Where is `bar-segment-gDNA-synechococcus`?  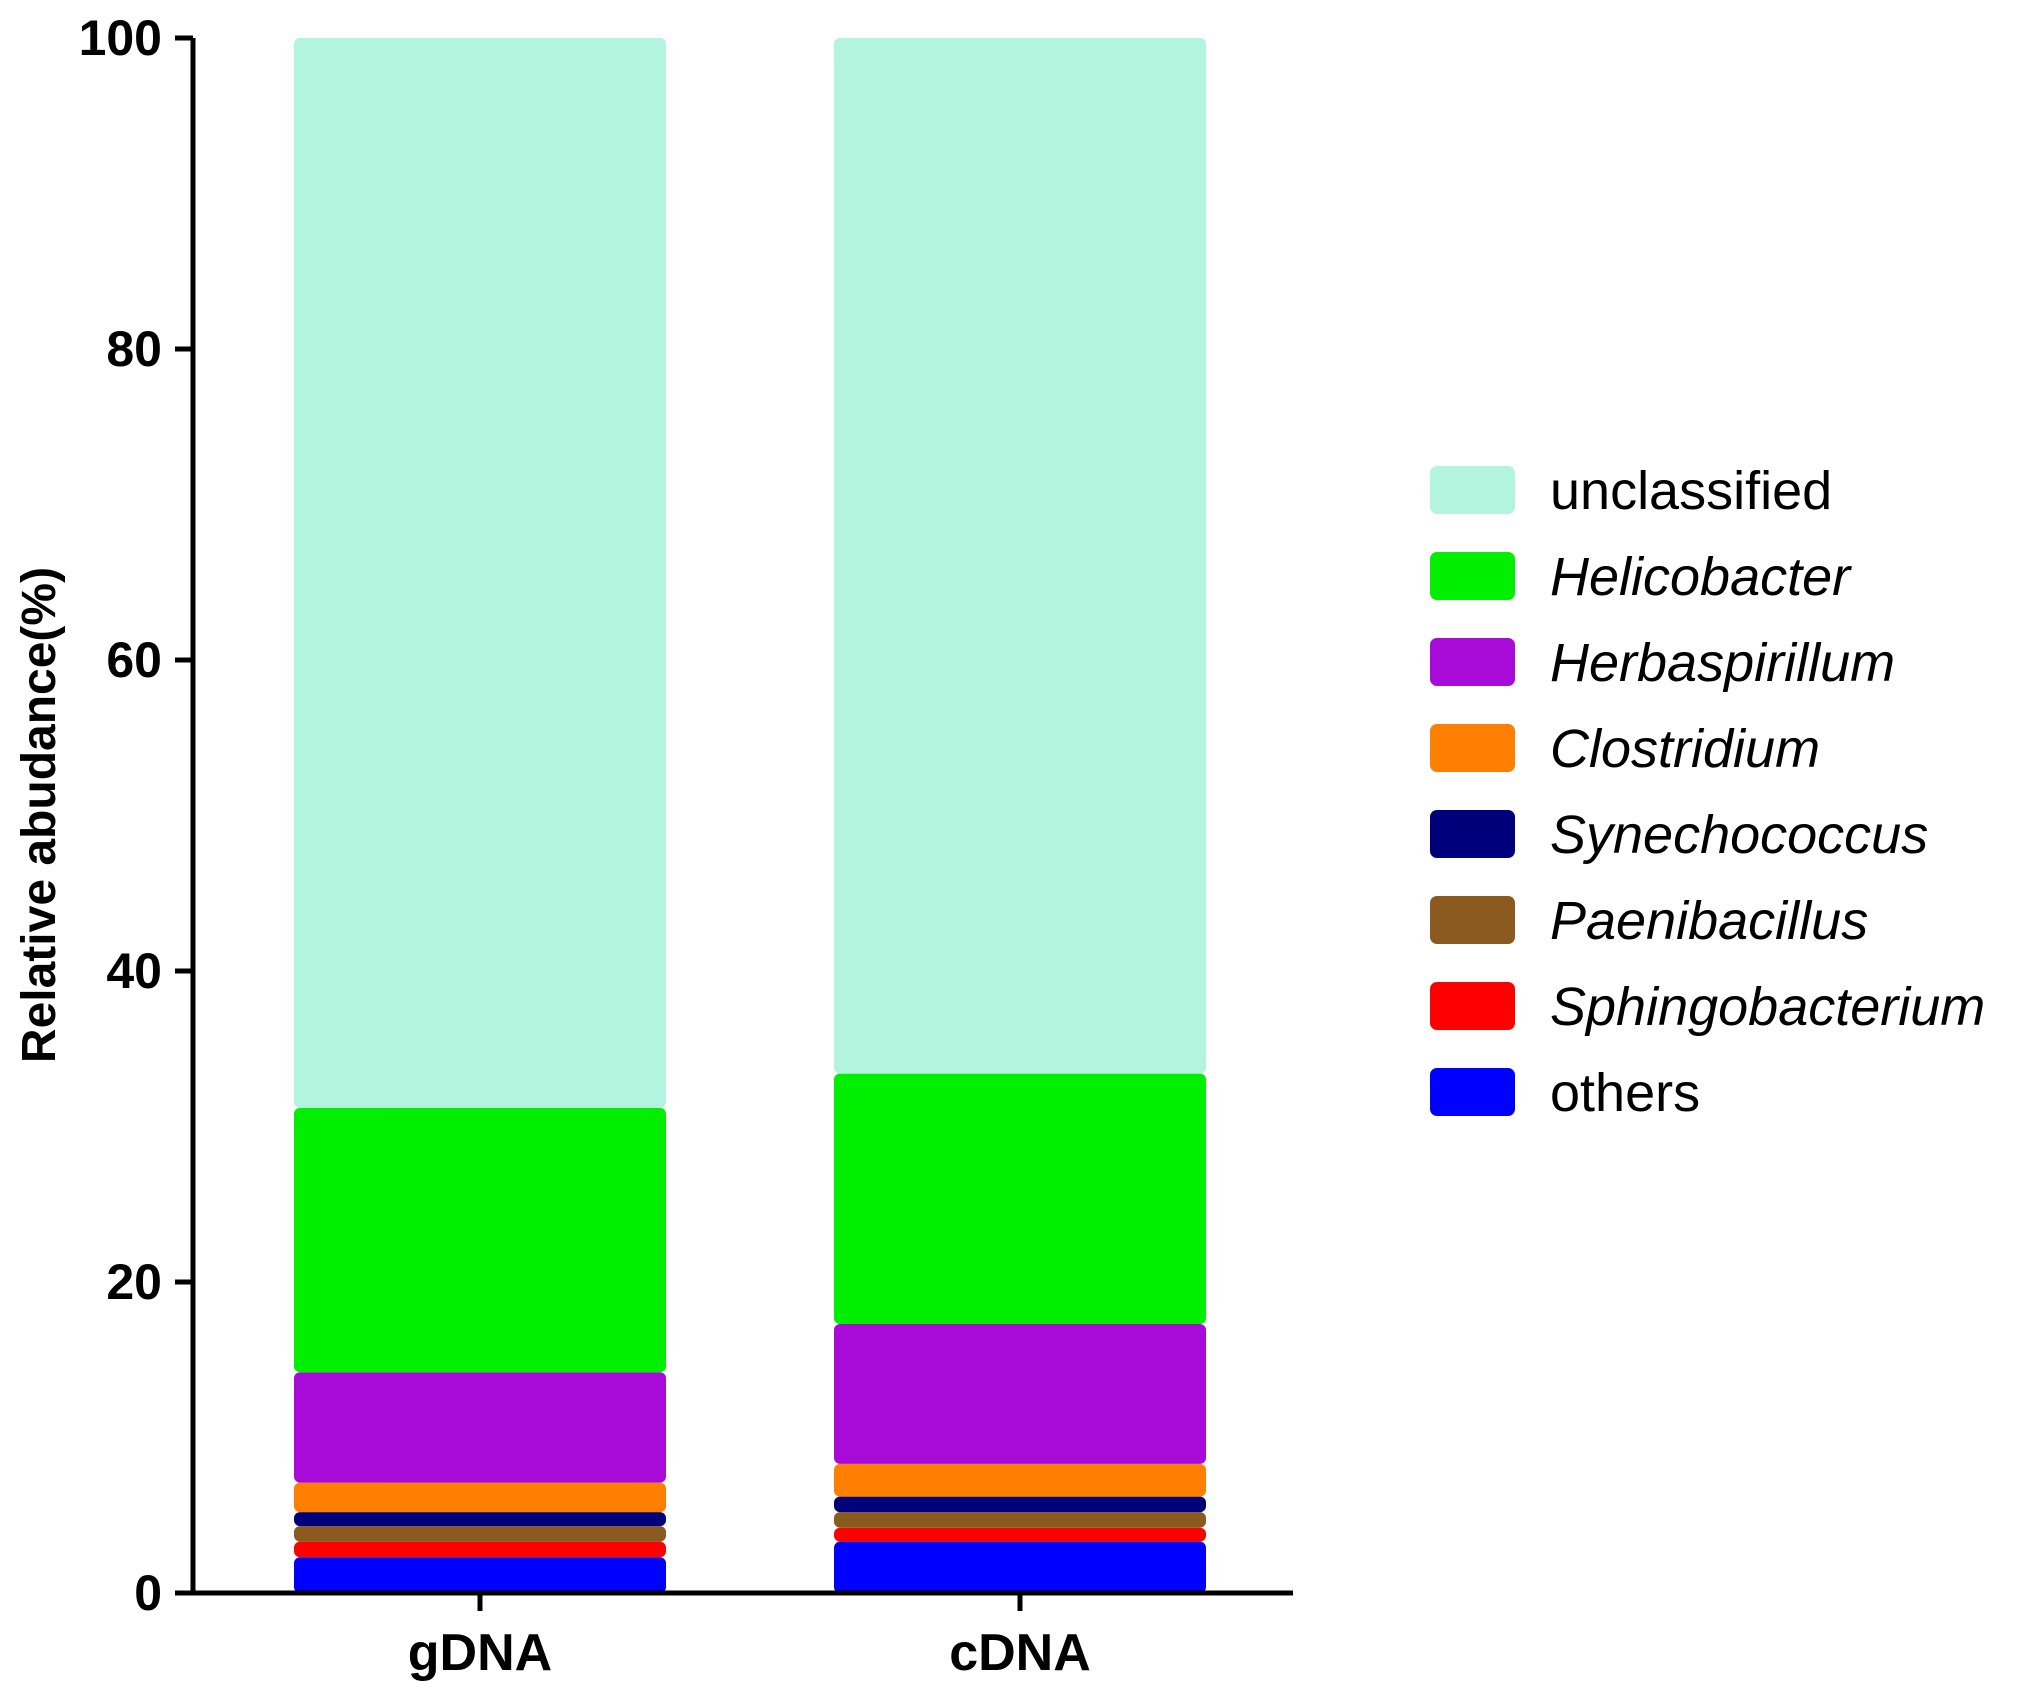
bar-segment-gDNA-synechococcus is located at coordinates (480, 1519).